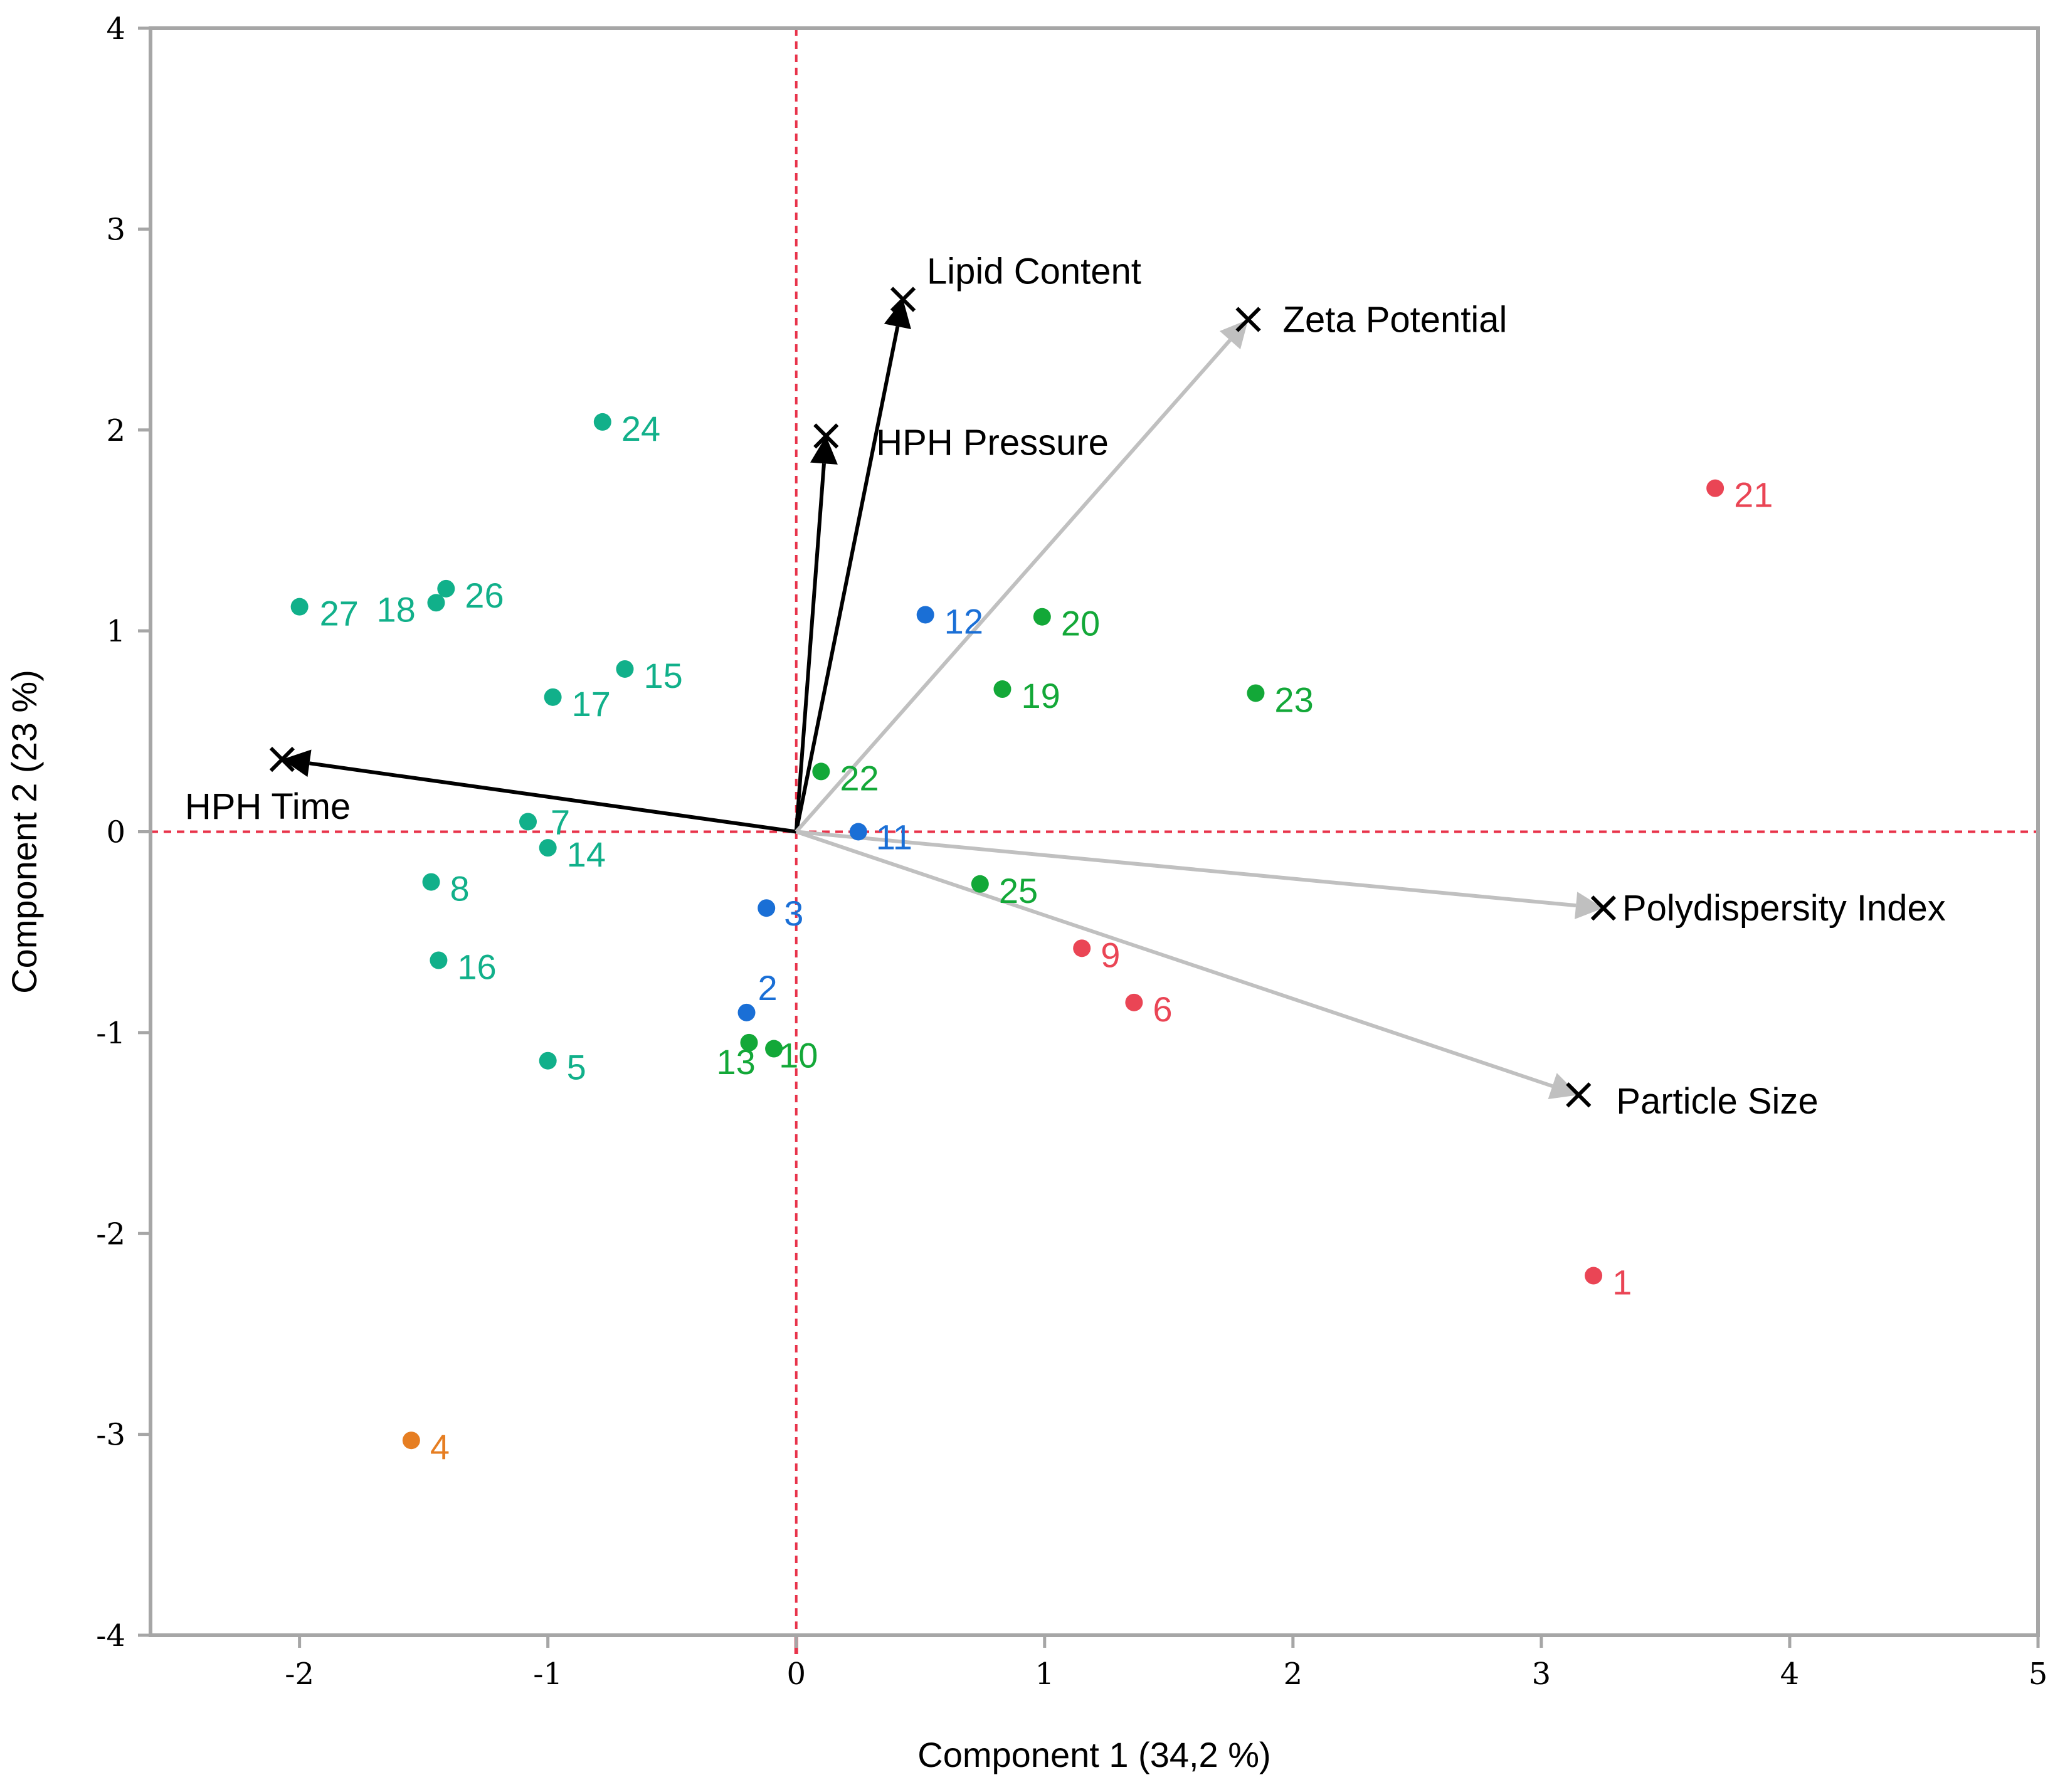  What do you see at coordinates (115, 631) in the screenshot?
I see `y-tick-label: 1` at bounding box center [115, 631].